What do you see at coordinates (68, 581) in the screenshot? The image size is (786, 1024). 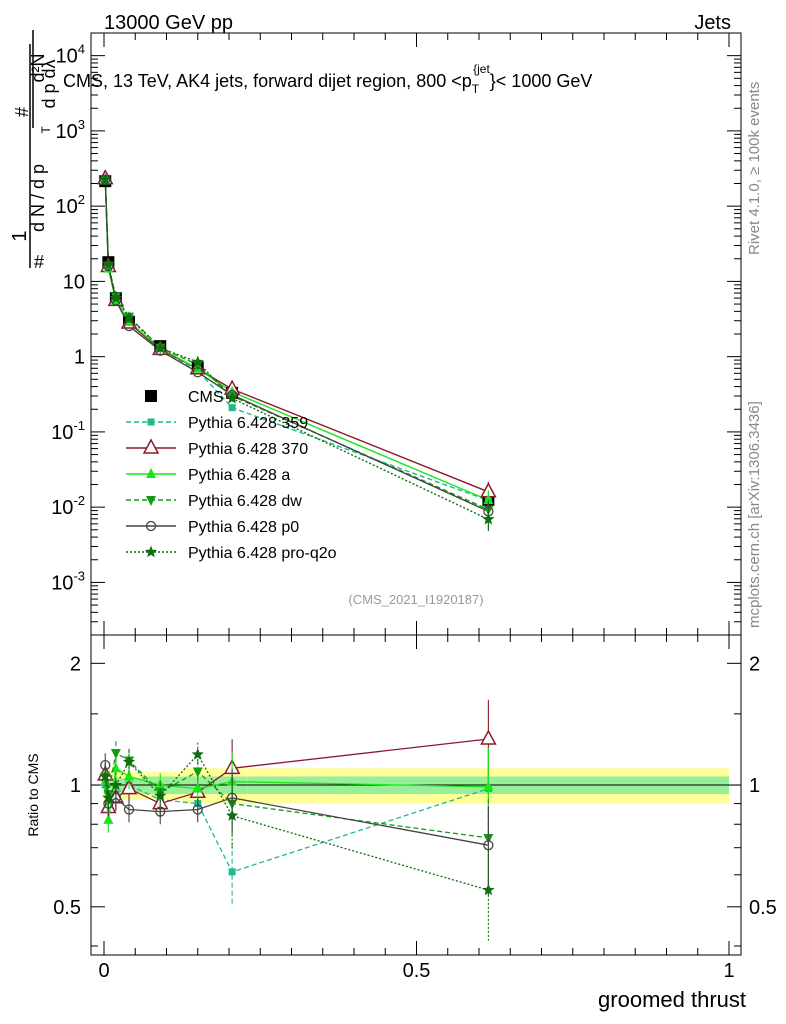 I see `main-ytick-label: 10⁻³` at bounding box center [68, 581].